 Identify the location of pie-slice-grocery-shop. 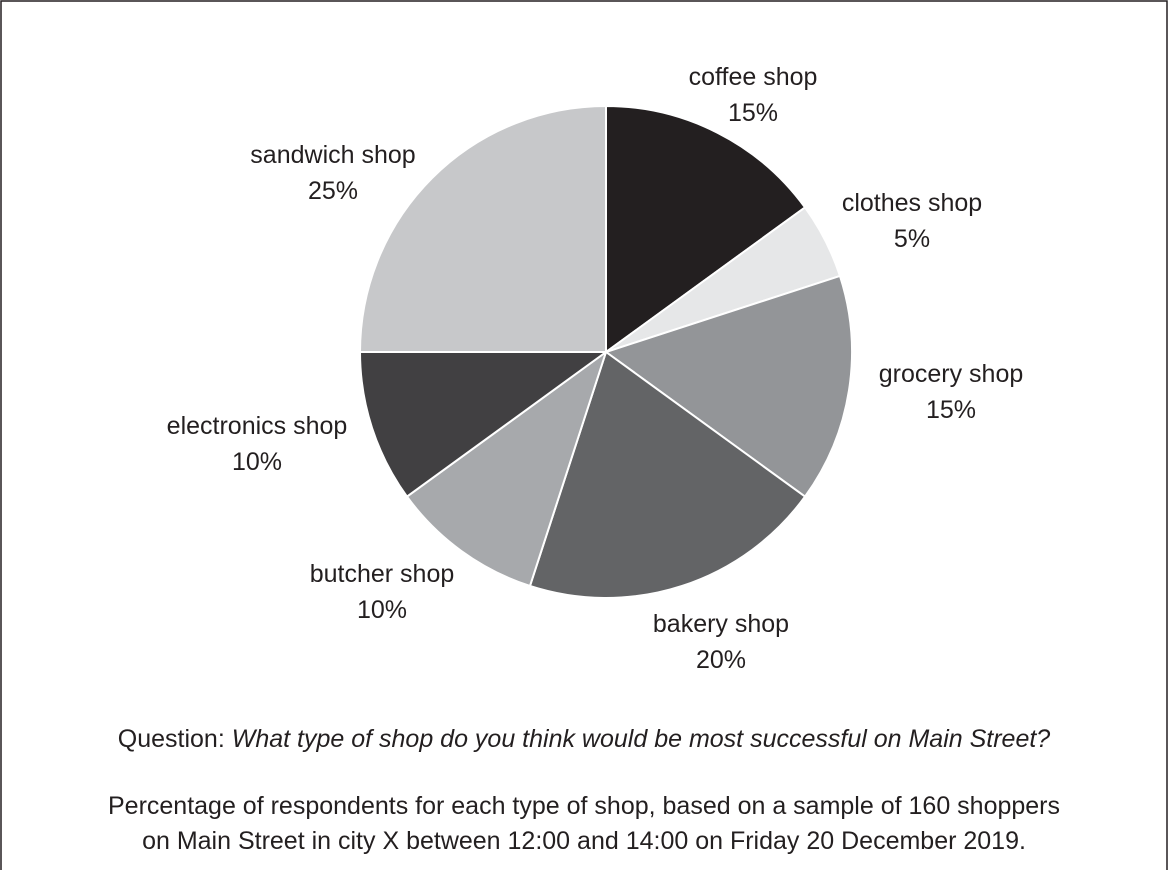
(728, 386).